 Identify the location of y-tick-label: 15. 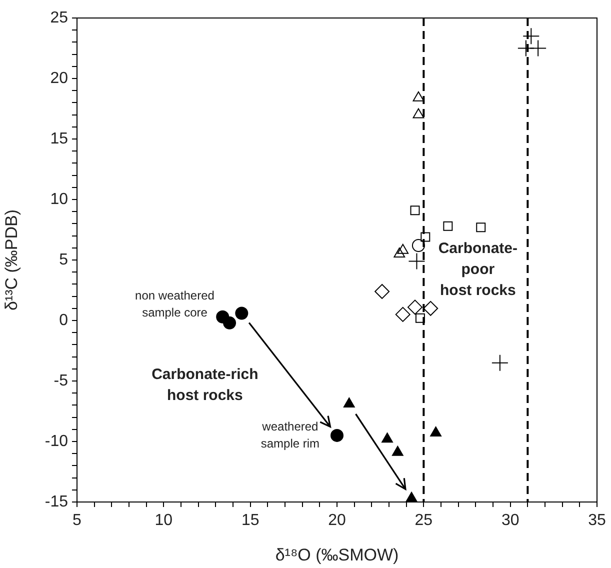
(59, 139).